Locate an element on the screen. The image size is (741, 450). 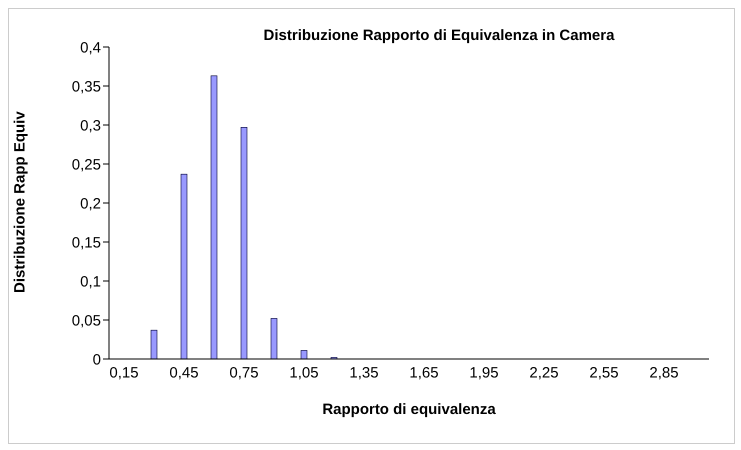
y-tick-label: 0,15 is located at coordinates (86, 243).